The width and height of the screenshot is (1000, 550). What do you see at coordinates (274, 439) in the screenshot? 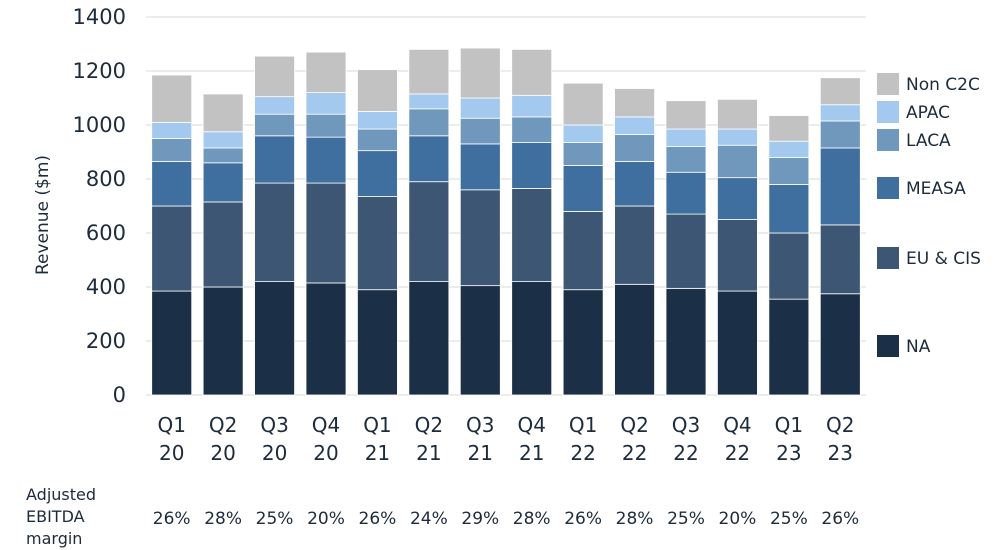
I see `x-tick-label: Q3 20` at bounding box center [274, 439].